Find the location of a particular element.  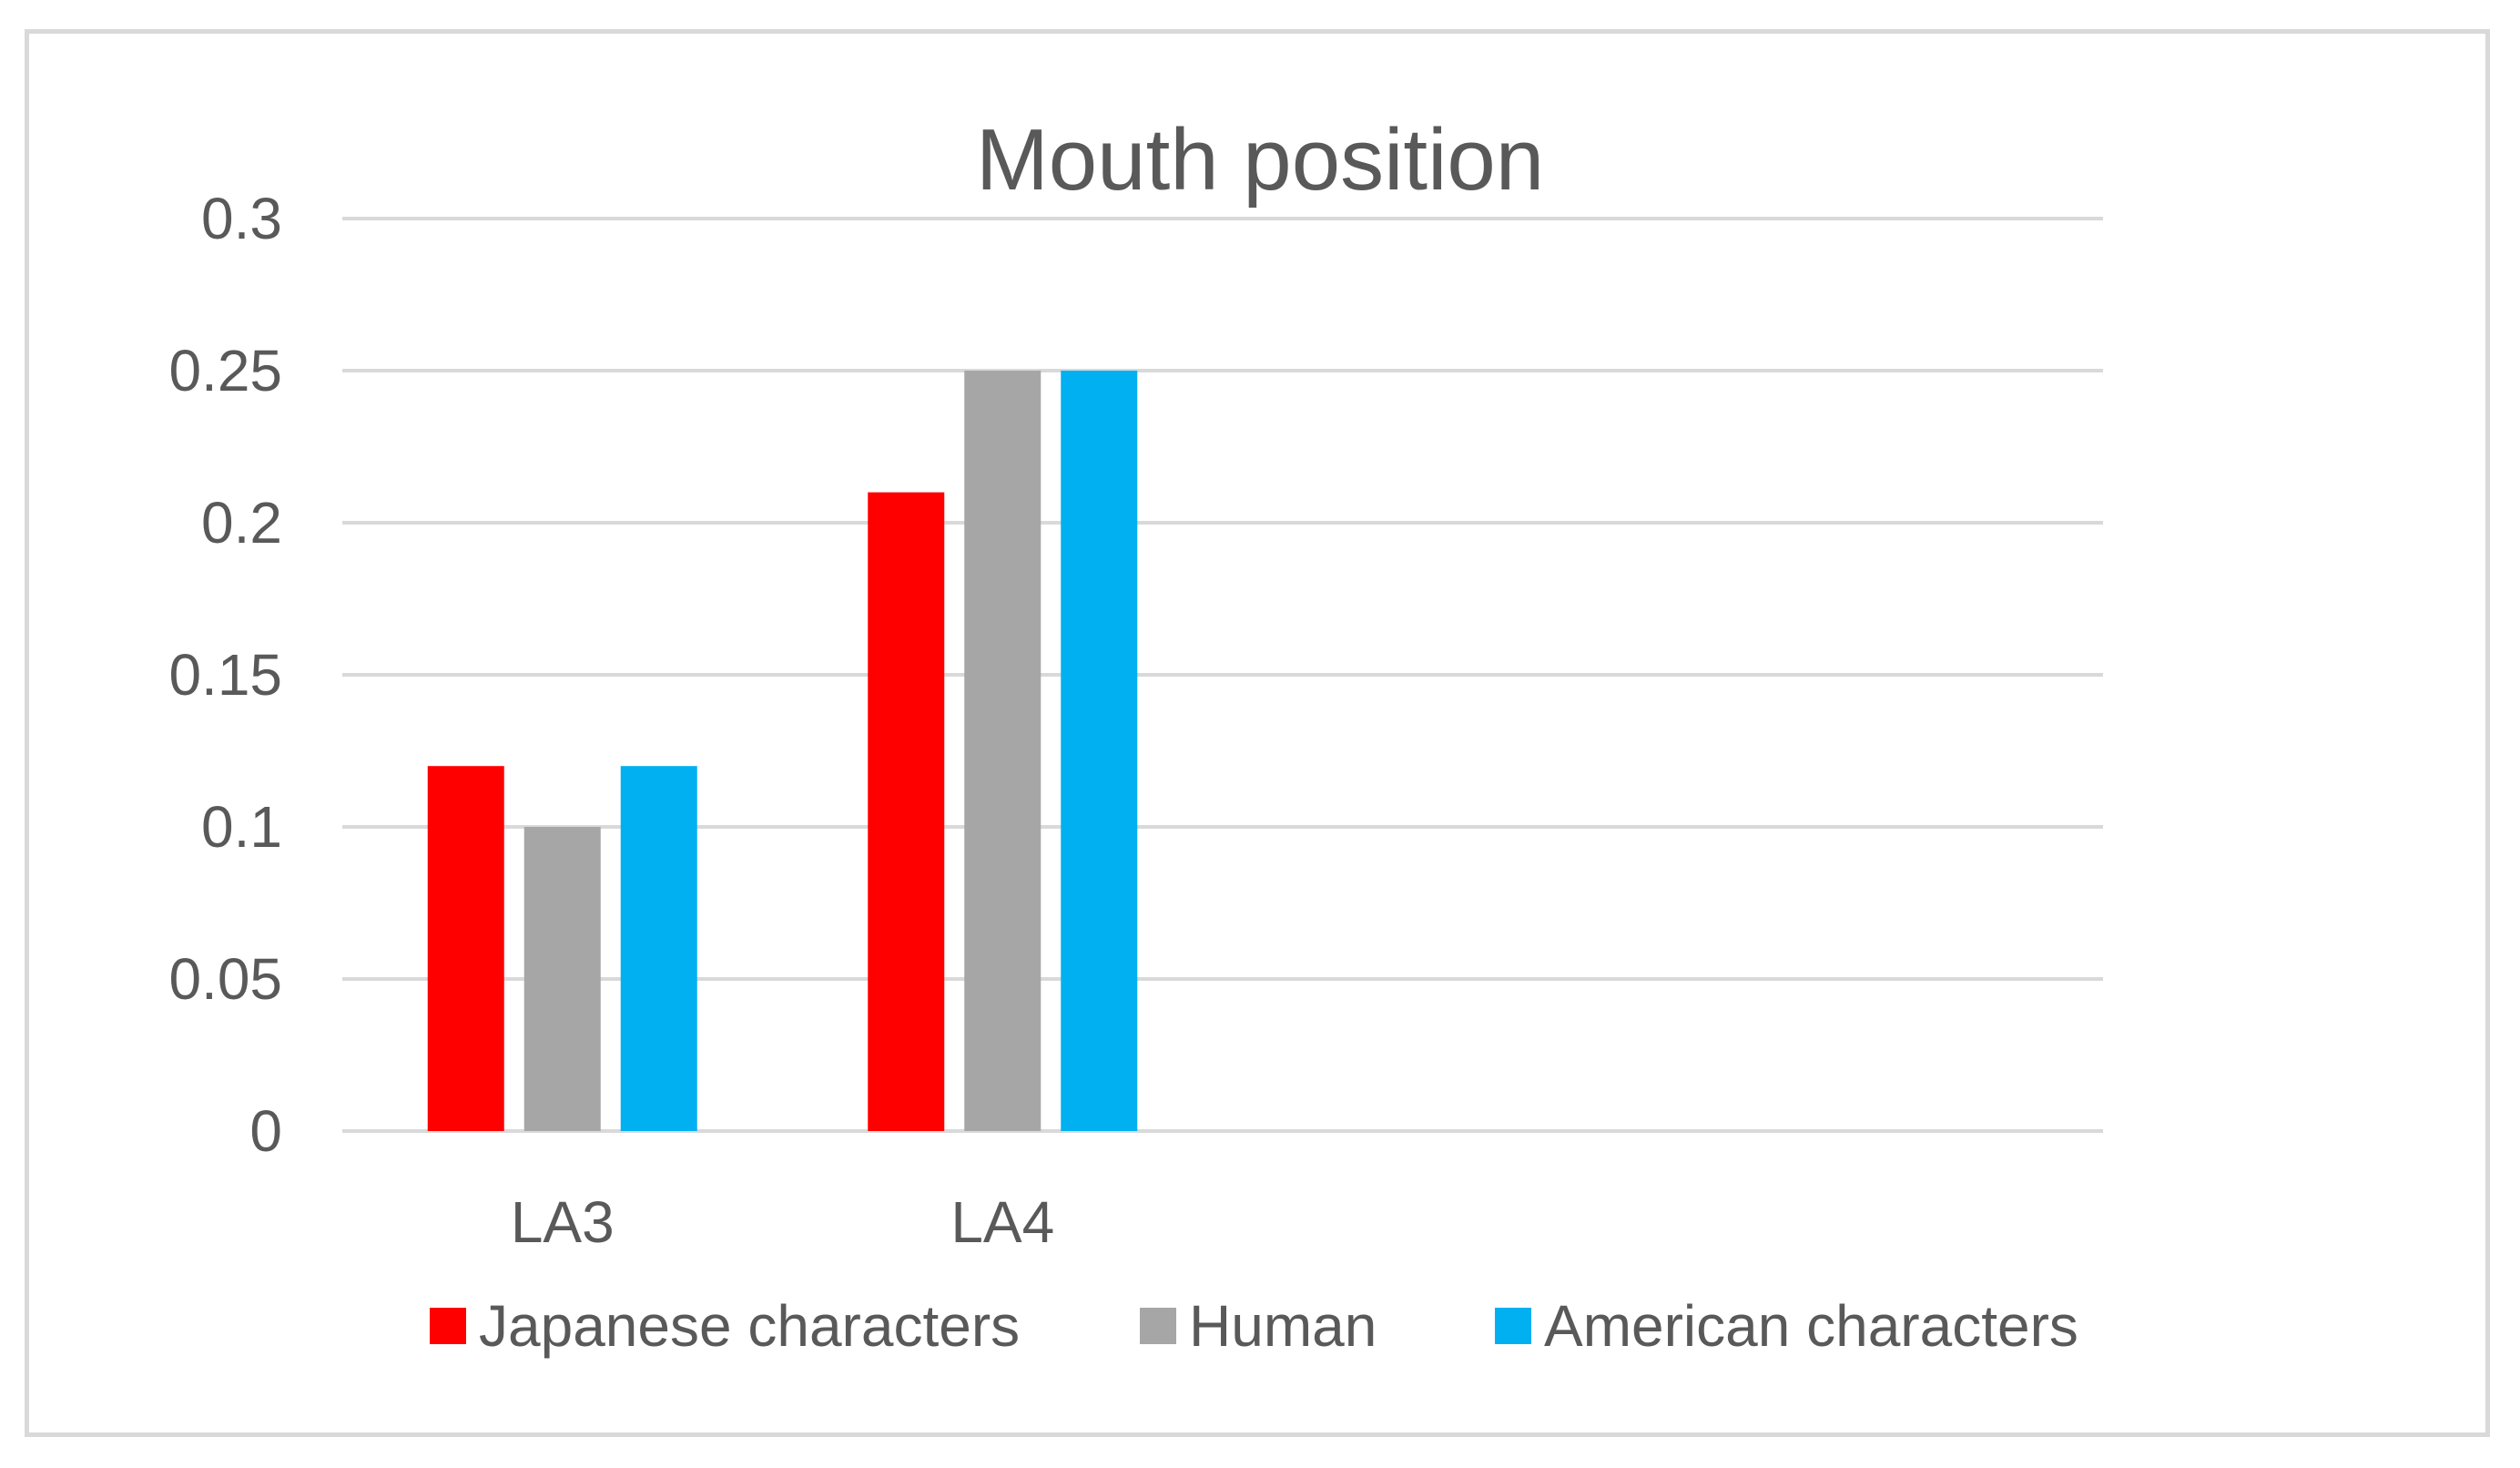

y-tick-label: 0.05 is located at coordinates (225, 979).